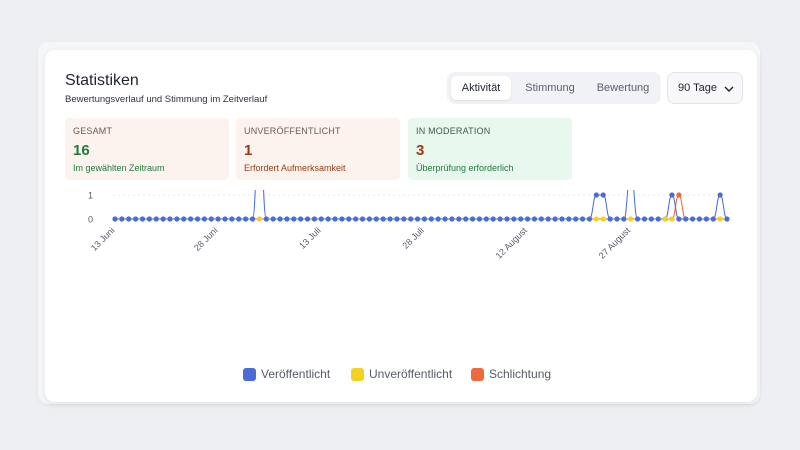  What do you see at coordinates (615, 243) in the screenshot?
I see `x-tick-label: 27 August` at bounding box center [615, 243].